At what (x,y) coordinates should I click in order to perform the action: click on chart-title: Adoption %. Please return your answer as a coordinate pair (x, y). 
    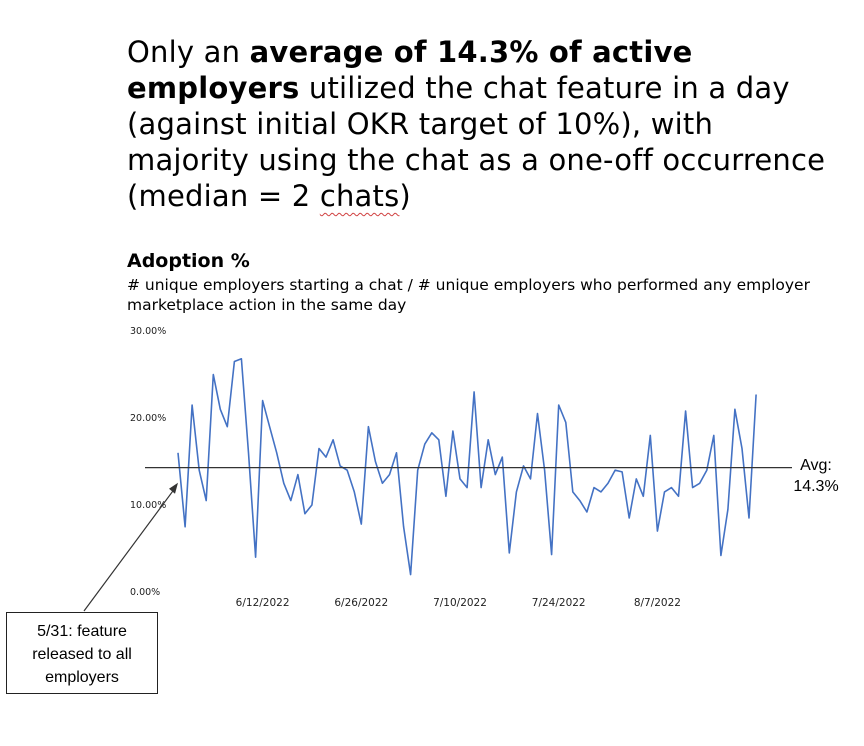
    Looking at the image, I should click on (188, 261).